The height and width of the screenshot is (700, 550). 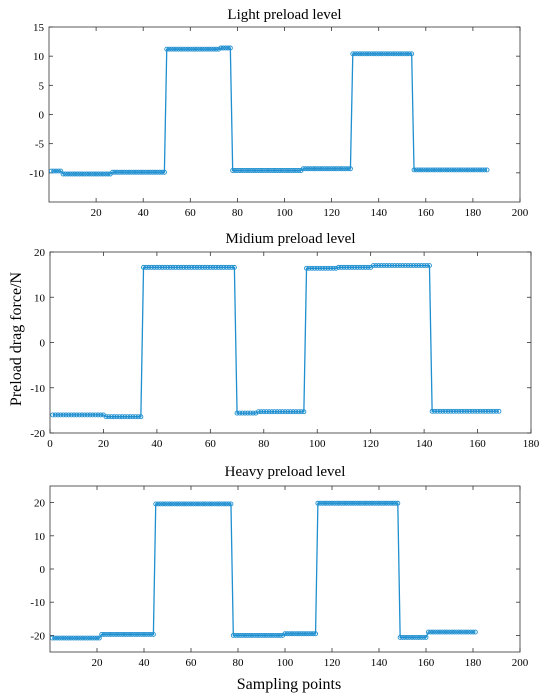 What do you see at coordinates (16, 338) in the screenshot?
I see `shared-y-axis-label: Preload drag force/N` at bounding box center [16, 338].